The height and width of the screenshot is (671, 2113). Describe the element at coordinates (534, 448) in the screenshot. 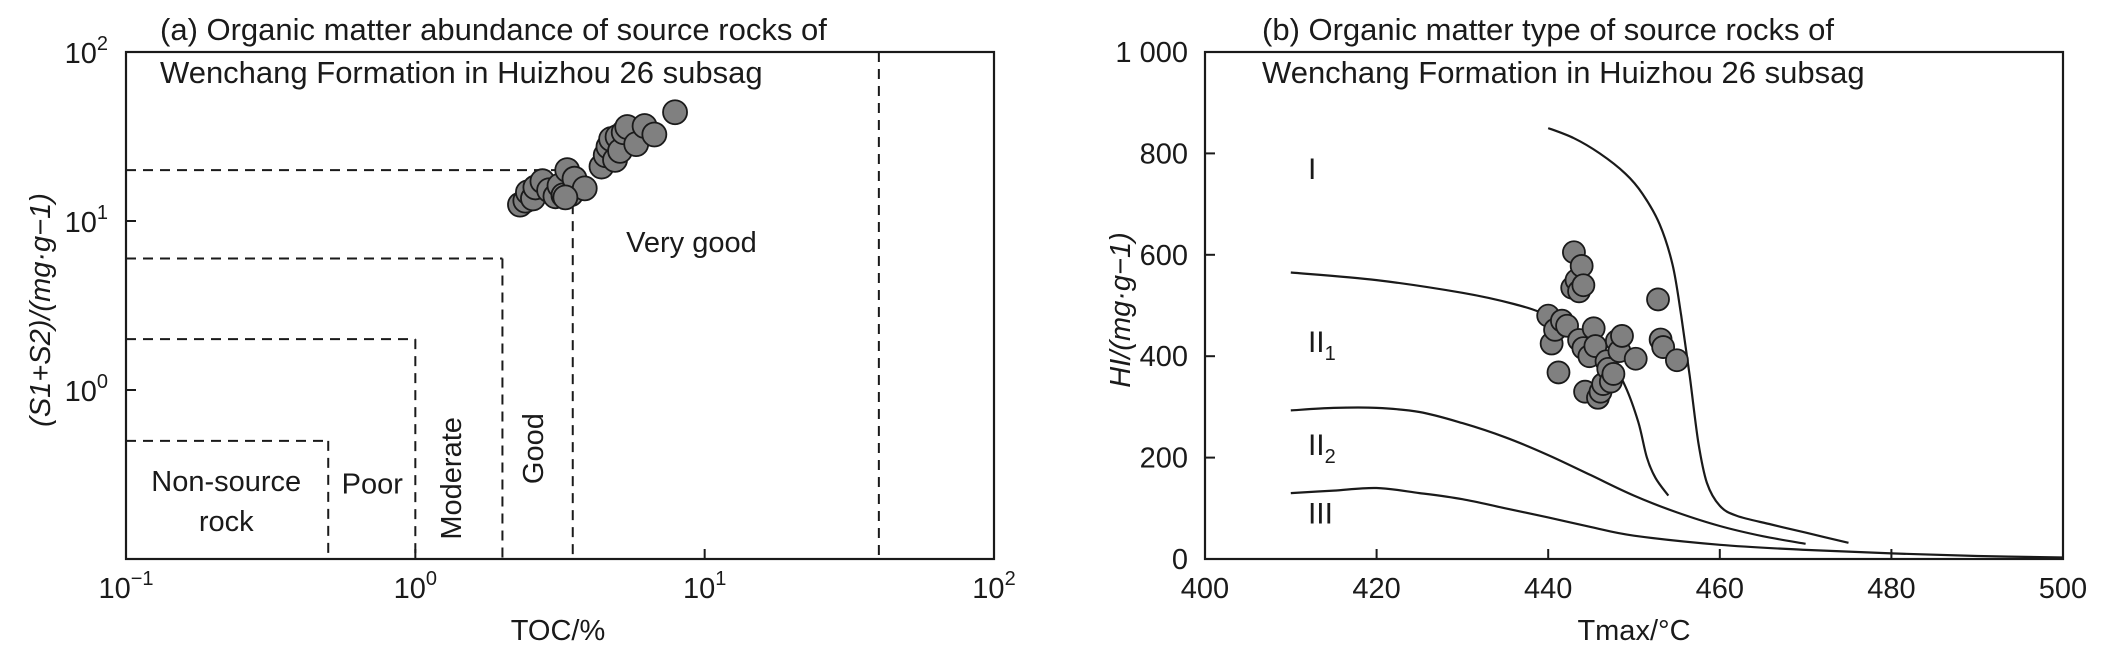

I see `zone-label: Good` at that location.